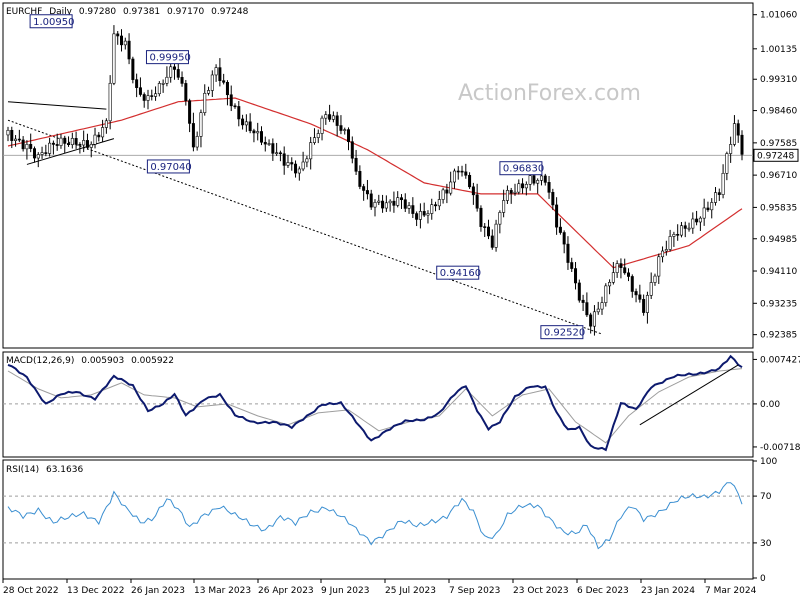 This screenshot has width=800, height=604. Describe the element at coordinates (185, 12) in the screenshot. I see `ohlc-low: 0.97170` at that location.